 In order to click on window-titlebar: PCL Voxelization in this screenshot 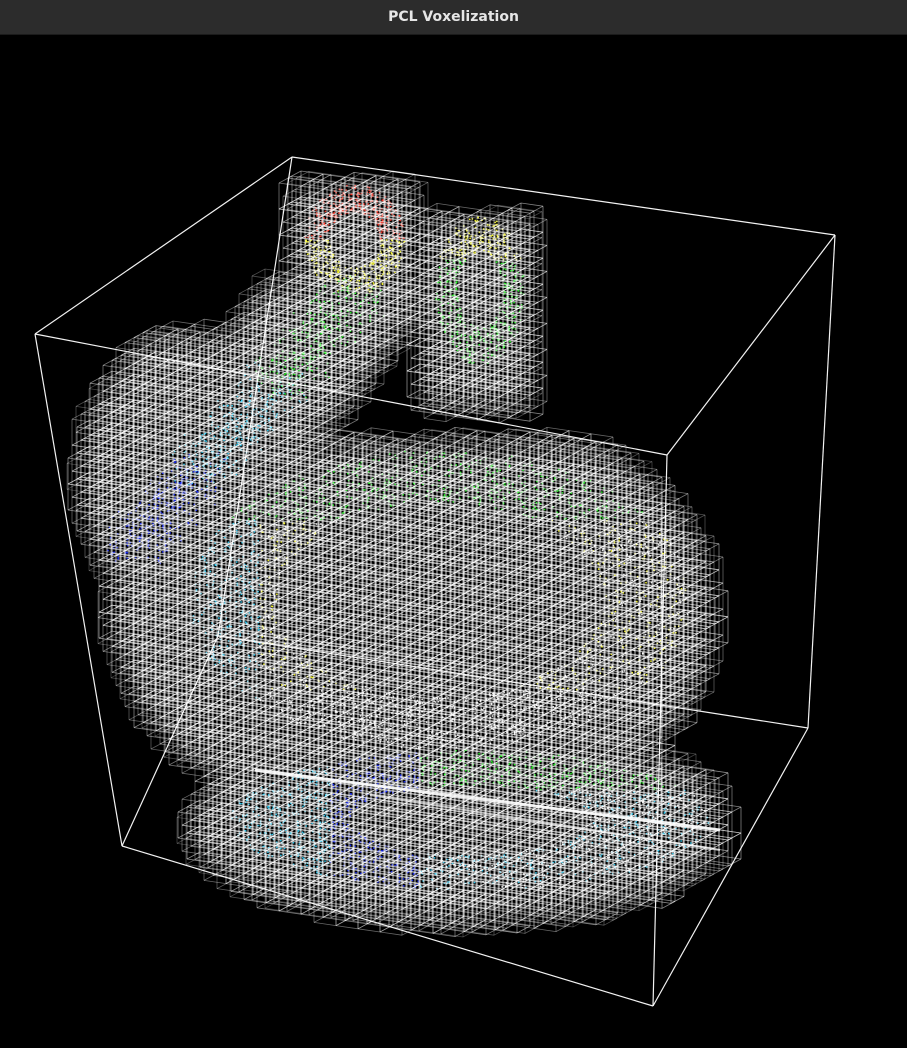, I will do `click(453, 17)`.